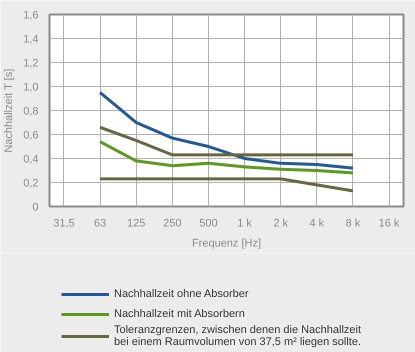 Image resolution: width=415 pixels, height=352 pixels. Describe the element at coordinates (31, 136) in the screenshot. I see `y-tick-label: 0,6` at that location.